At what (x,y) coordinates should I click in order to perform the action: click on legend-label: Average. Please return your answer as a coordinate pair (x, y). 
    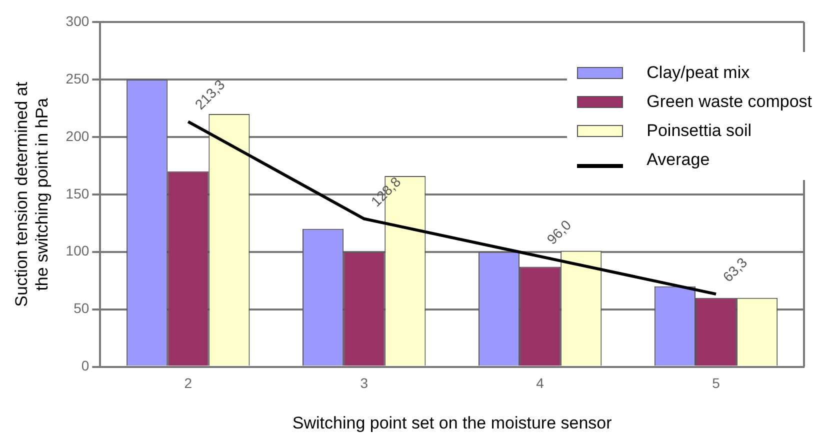
    Looking at the image, I should click on (678, 160).